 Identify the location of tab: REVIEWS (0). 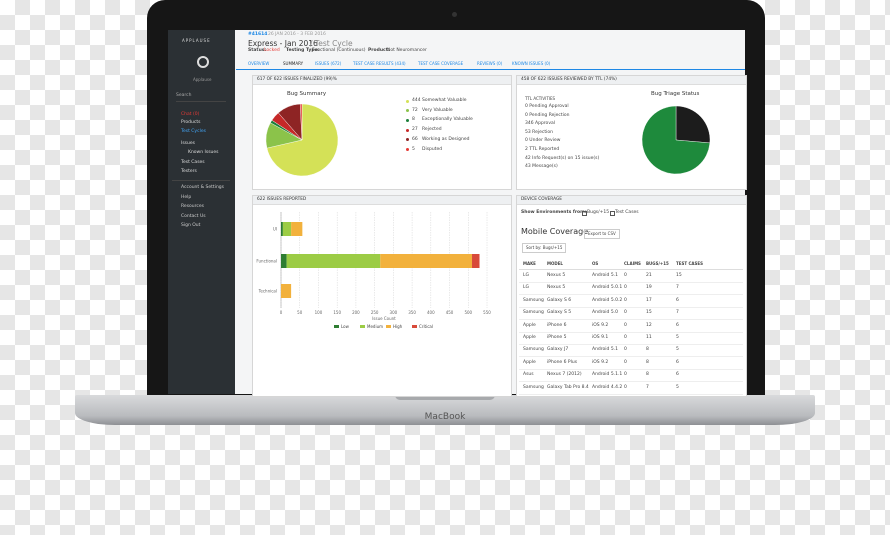
(490, 63).